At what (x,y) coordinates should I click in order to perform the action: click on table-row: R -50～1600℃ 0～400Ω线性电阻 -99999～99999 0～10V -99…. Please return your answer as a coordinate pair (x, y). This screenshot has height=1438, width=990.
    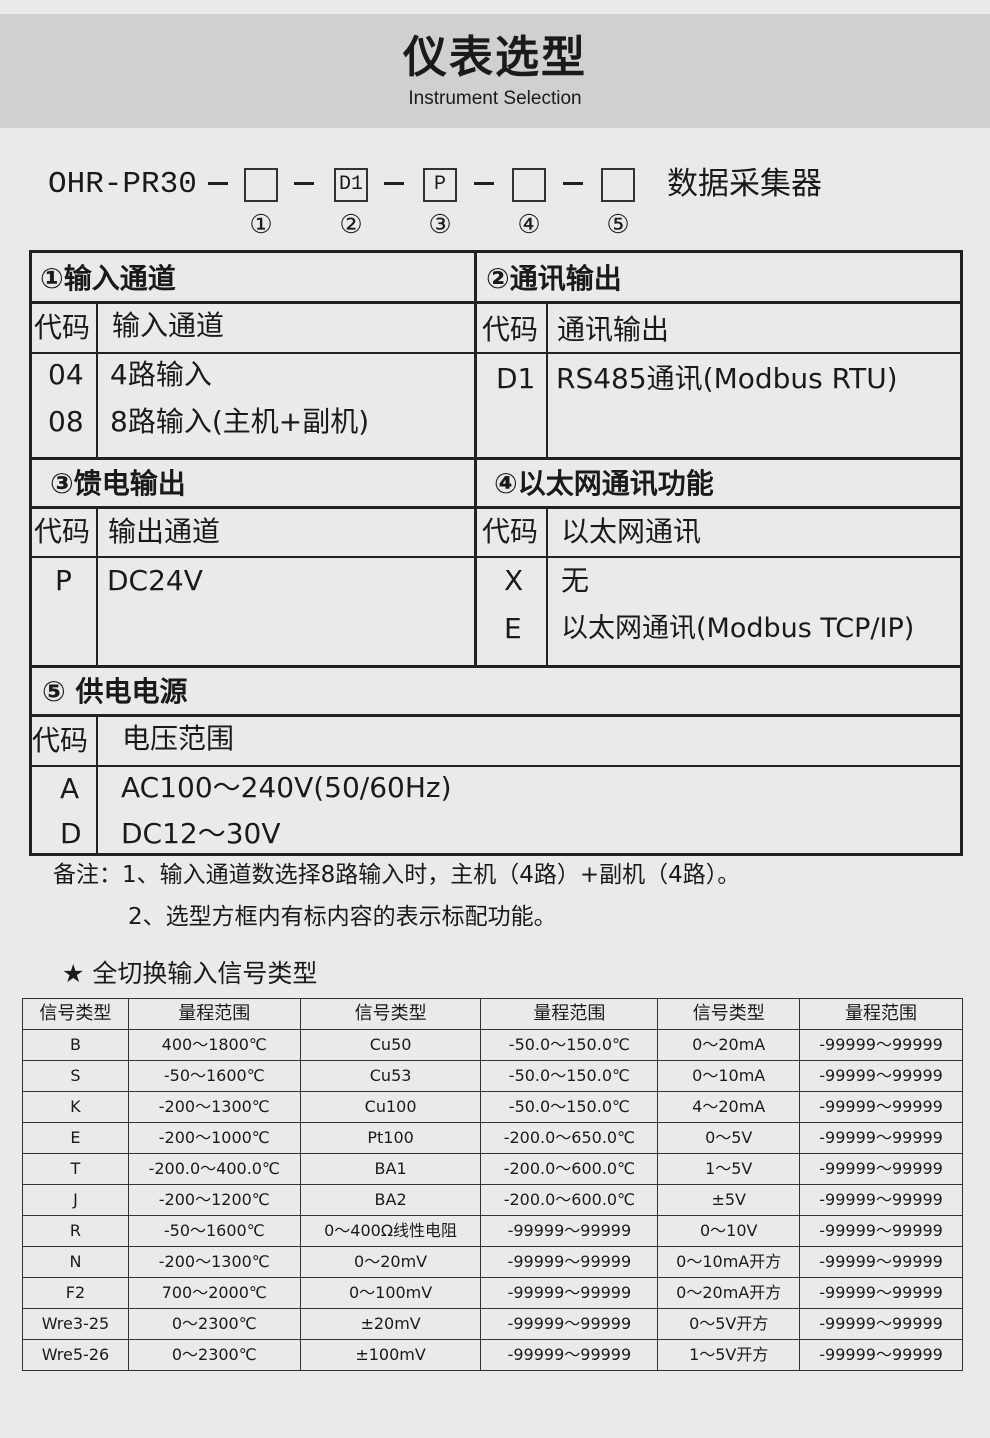
    Looking at the image, I should click on (492, 1231).